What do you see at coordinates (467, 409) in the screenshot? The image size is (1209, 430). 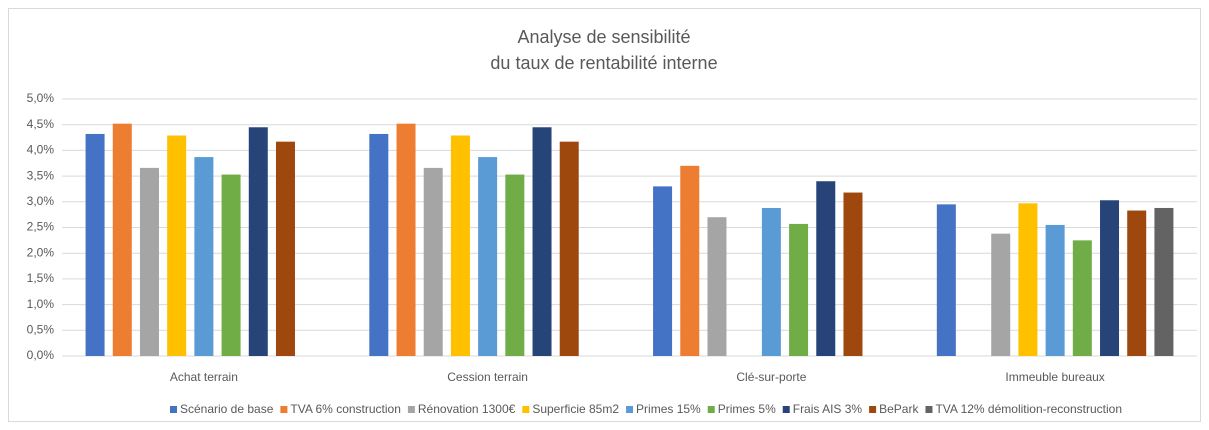 I see `legend-label: Rénovation 1300€` at bounding box center [467, 409].